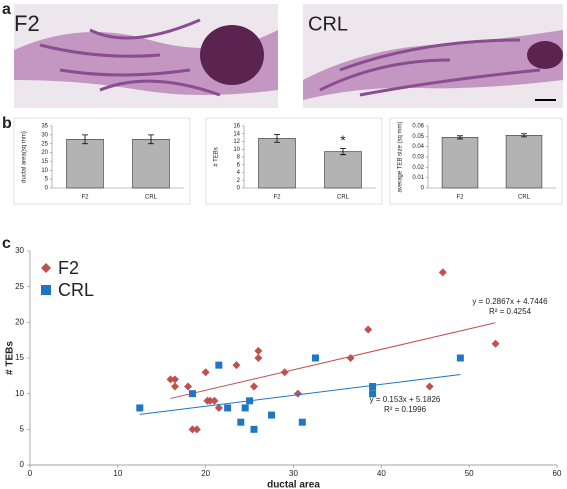 Image resolution: width=567 pixels, height=489 pixels. What do you see at coordinates (236, 127) in the screenshot?
I see `y-tick-label: 16` at bounding box center [236, 127].